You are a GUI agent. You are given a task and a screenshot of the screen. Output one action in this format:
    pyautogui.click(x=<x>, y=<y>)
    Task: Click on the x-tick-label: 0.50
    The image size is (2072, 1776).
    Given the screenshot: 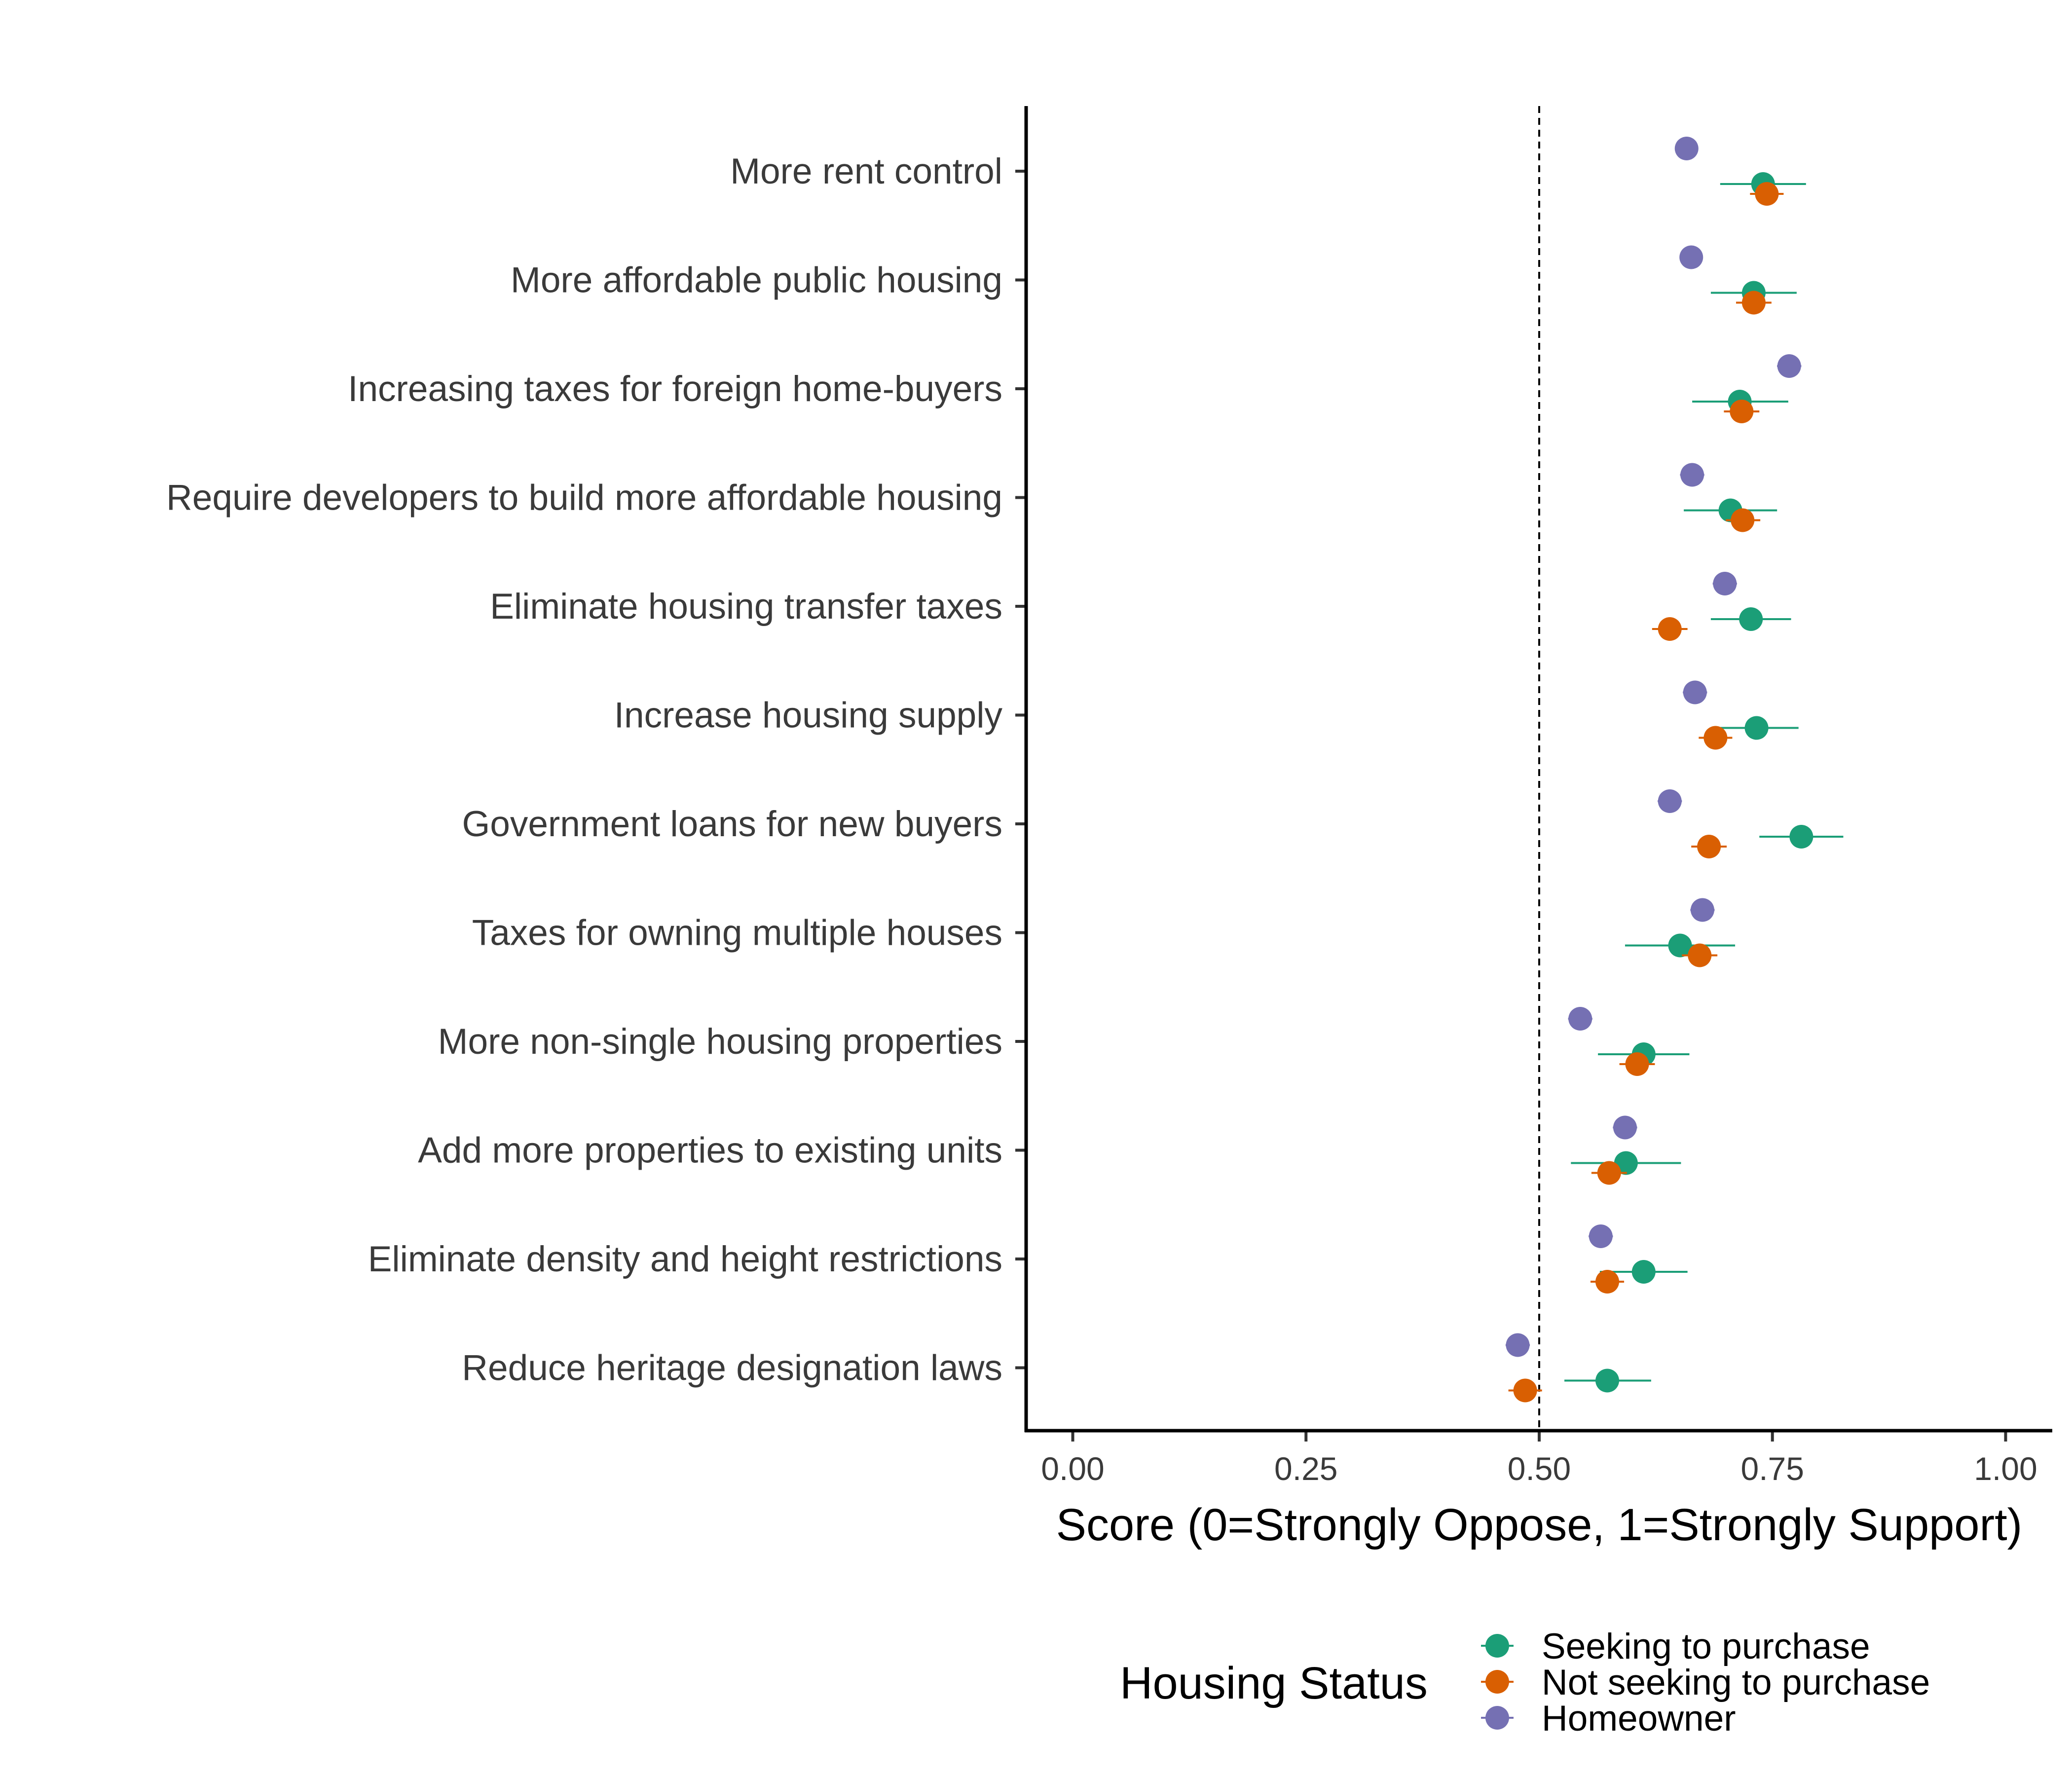 What is the action you would take?
    pyautogui.click(x=1540, y=1469)
    